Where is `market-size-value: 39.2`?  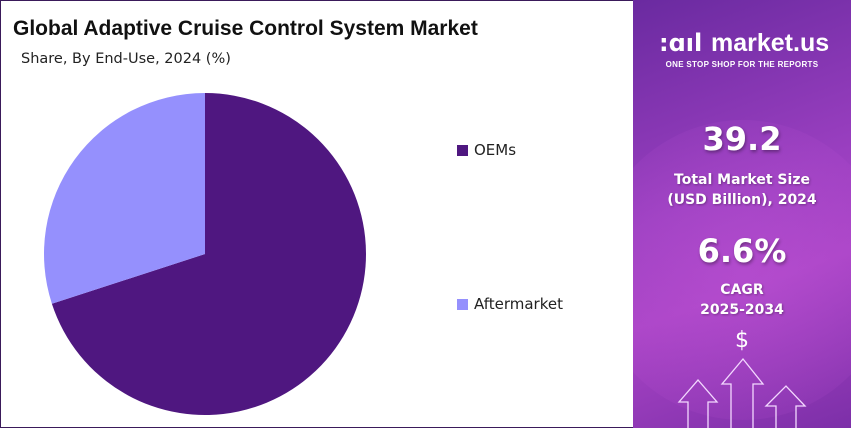
market-size-value: 39.2 is located at coordinates (742, 139).